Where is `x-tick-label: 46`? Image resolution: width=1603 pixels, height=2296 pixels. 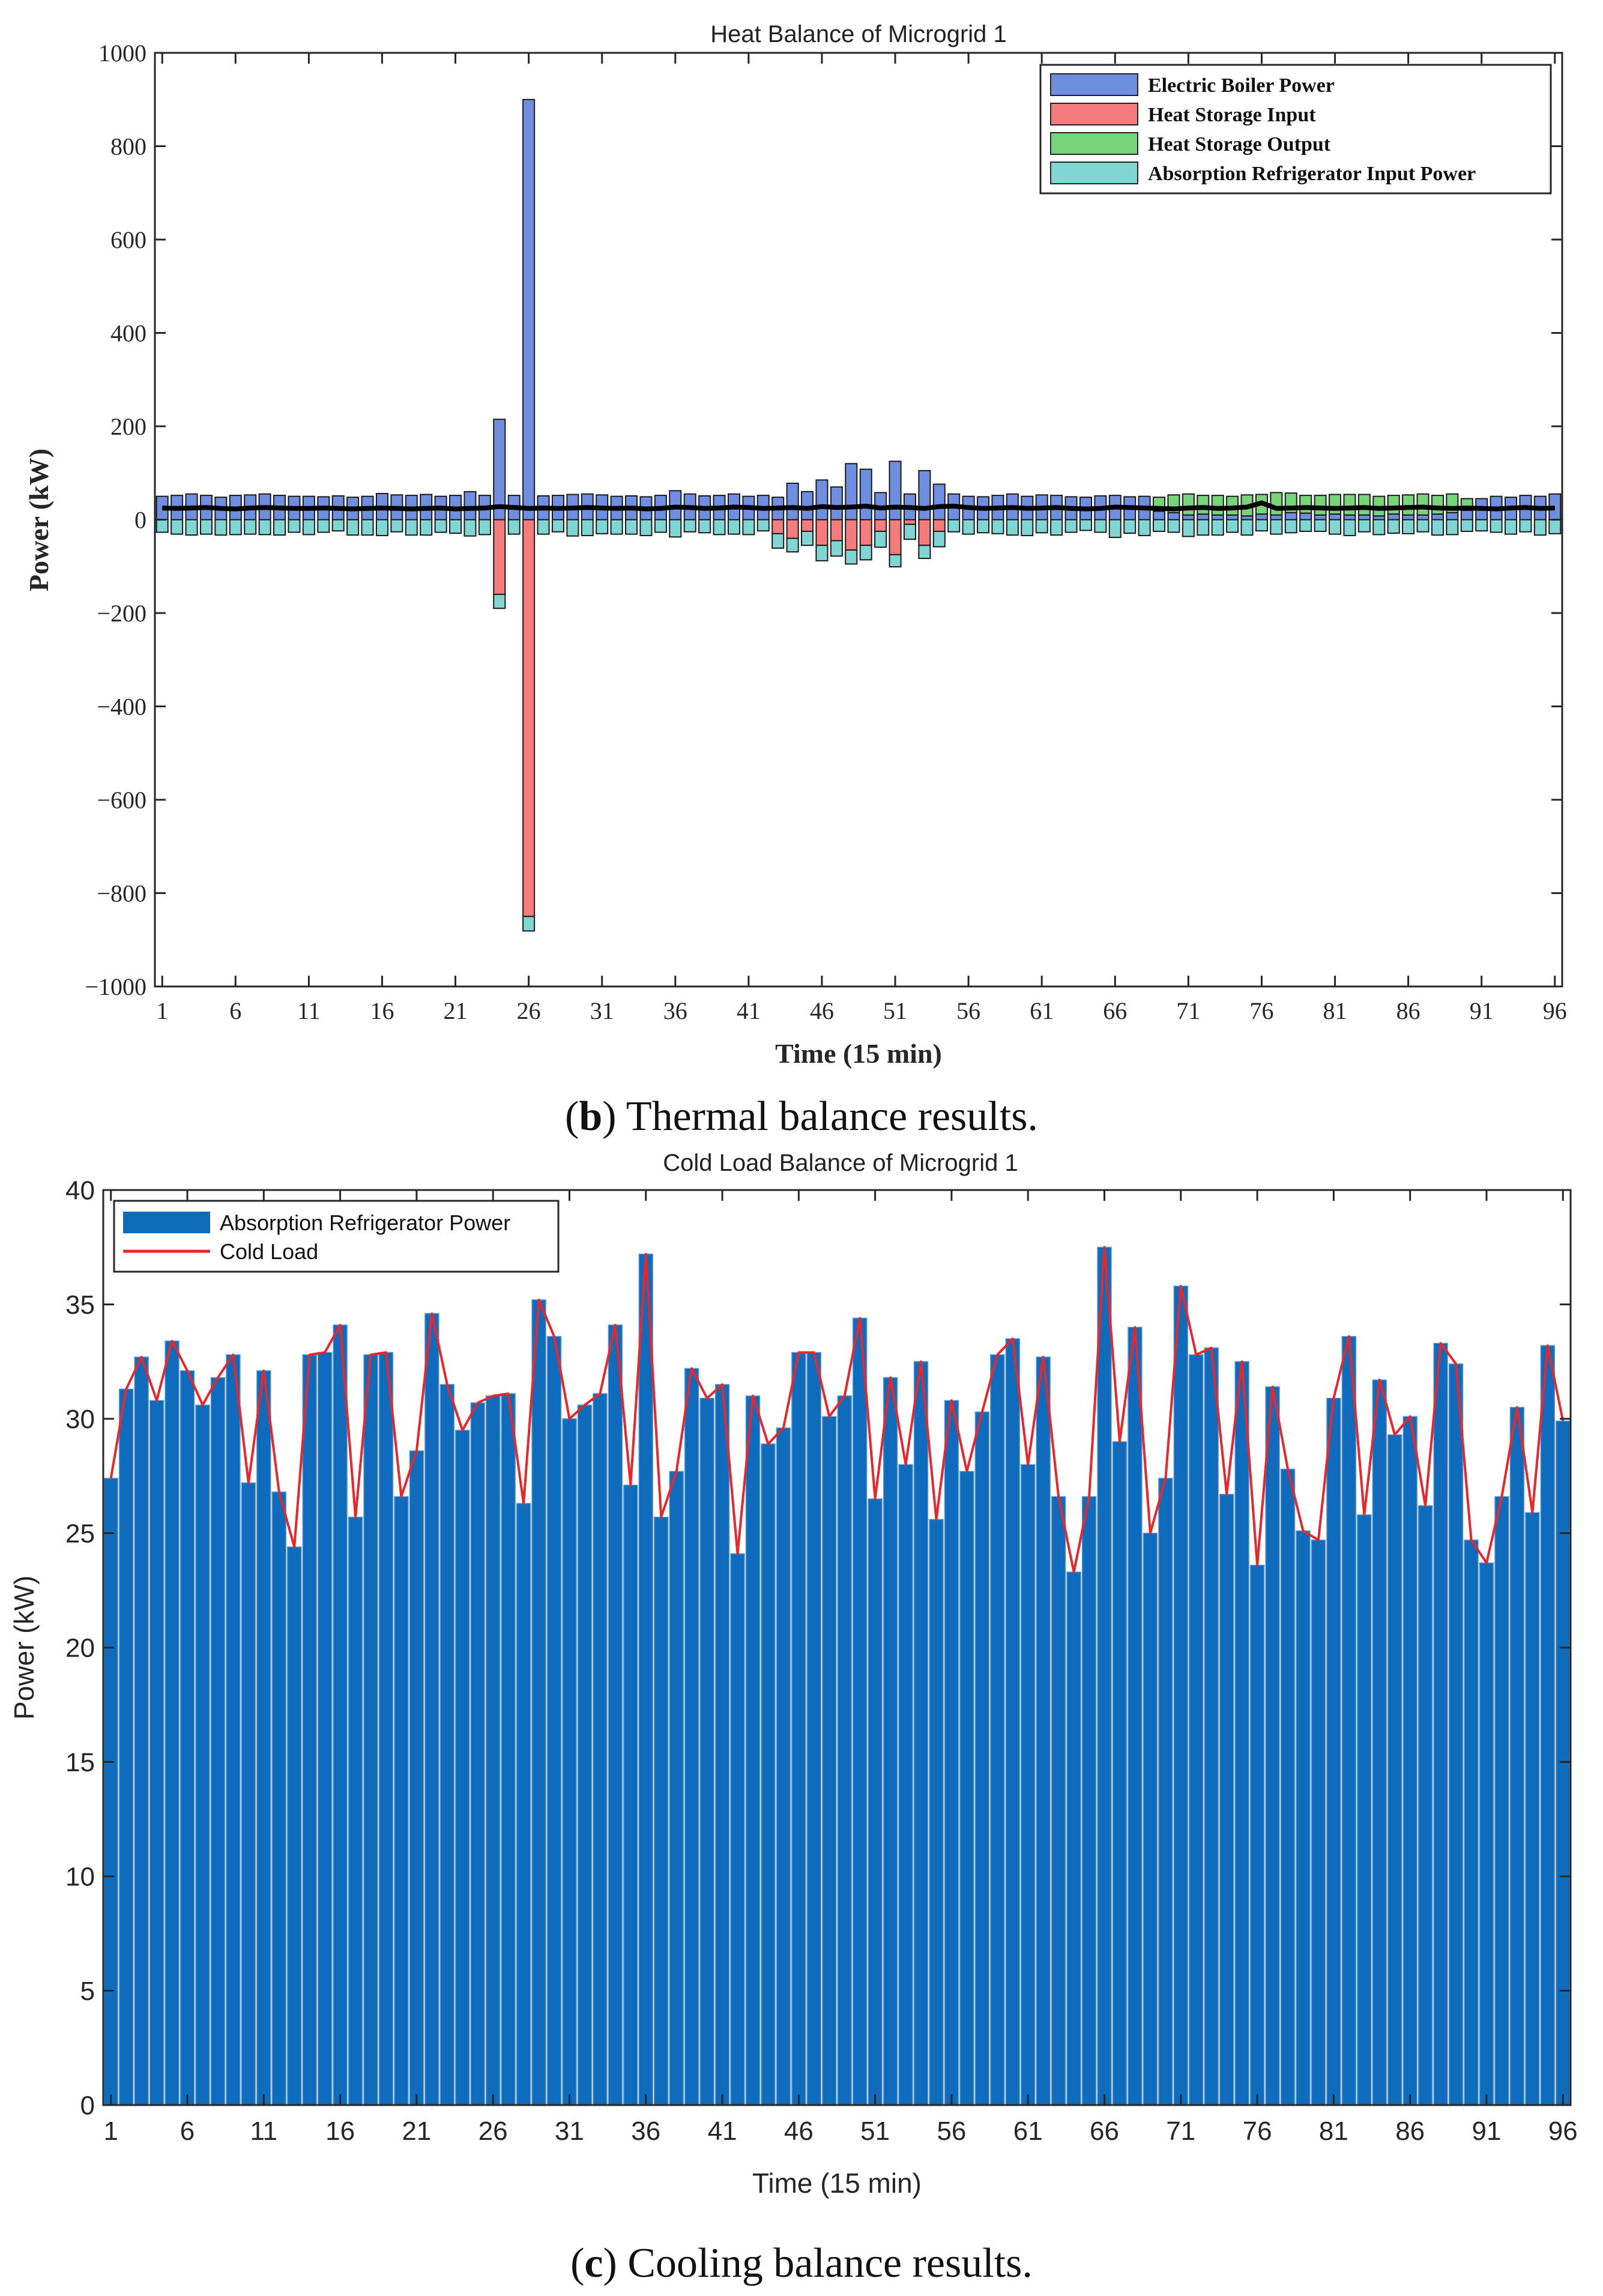 x-tick-label: 46 is located at coordinates (822, 1010).